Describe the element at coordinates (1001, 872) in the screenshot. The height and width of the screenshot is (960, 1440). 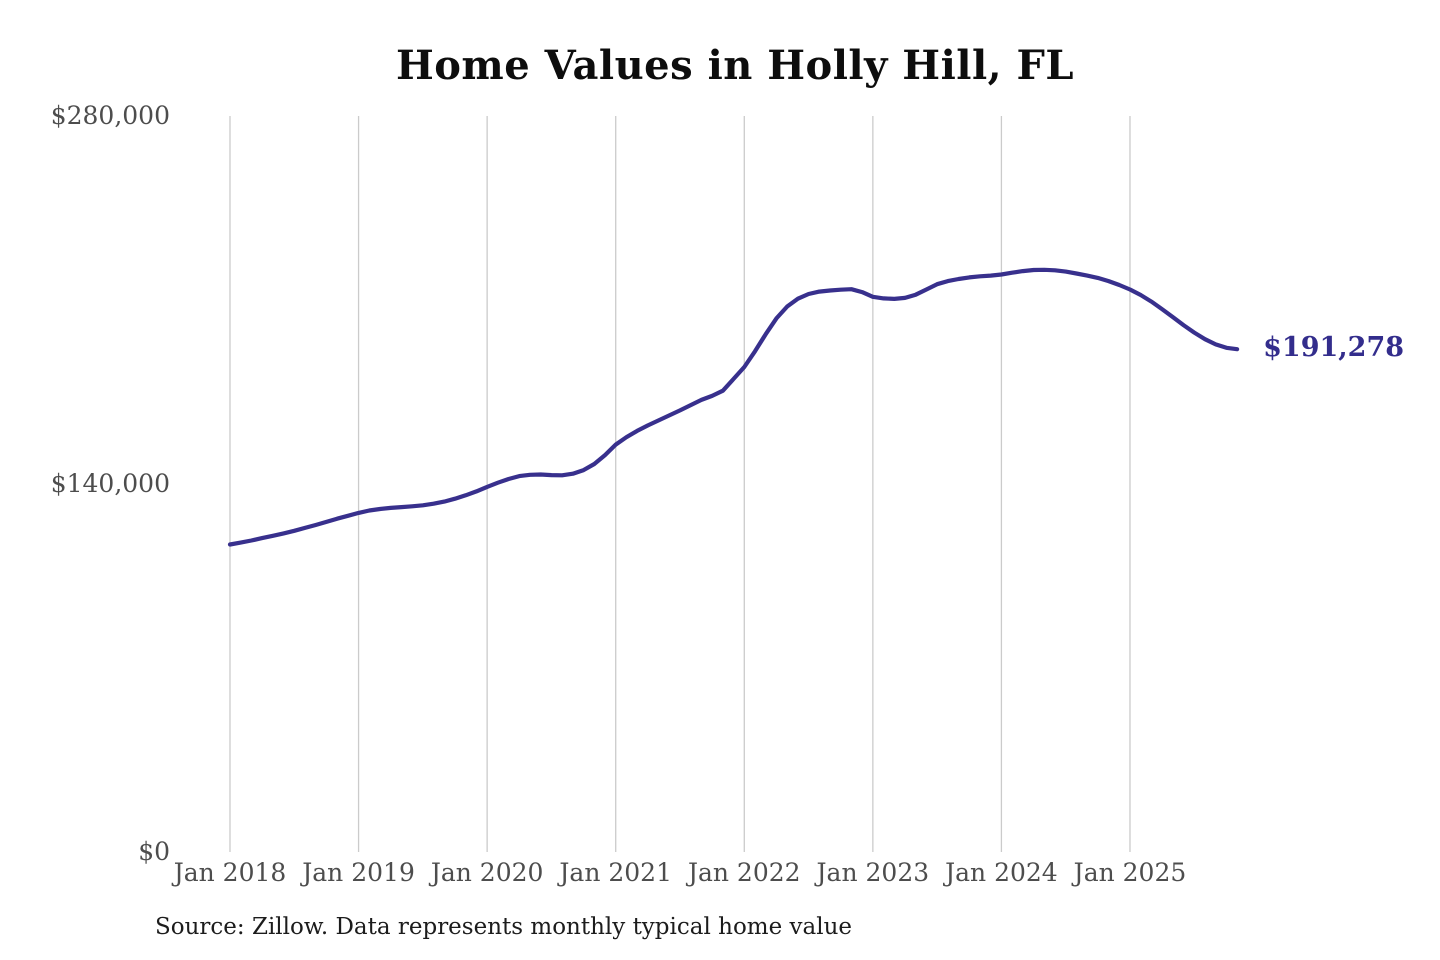
I see `x-axis-label: Jan 2024` at that location.